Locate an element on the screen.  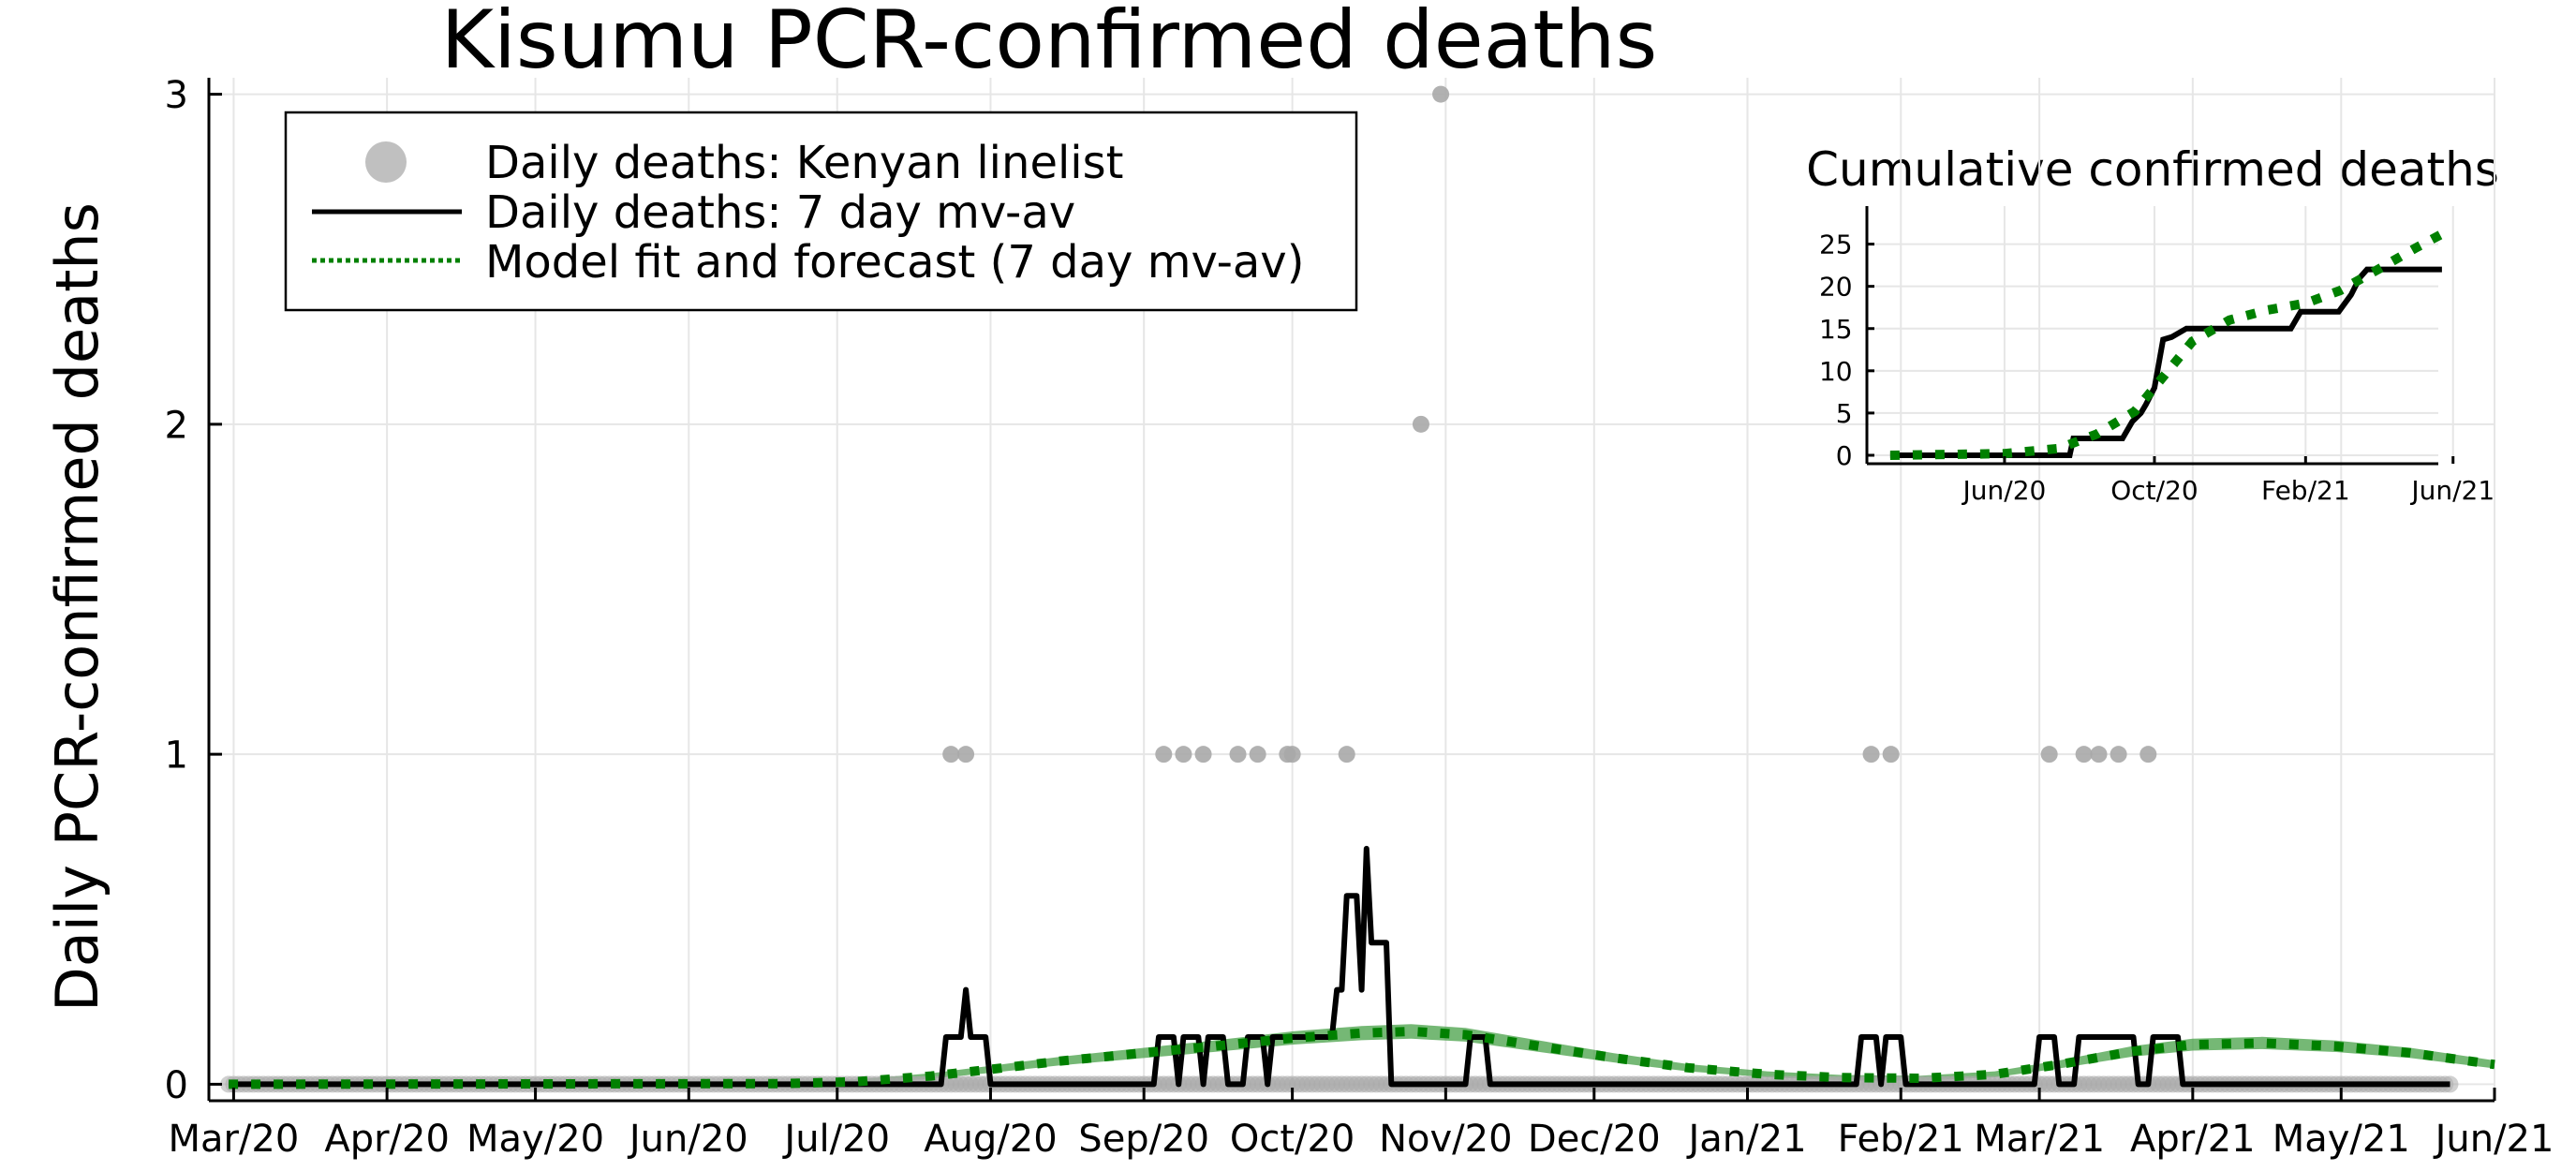
main-ytick-label: 3 is located at coordinates (177, 95).